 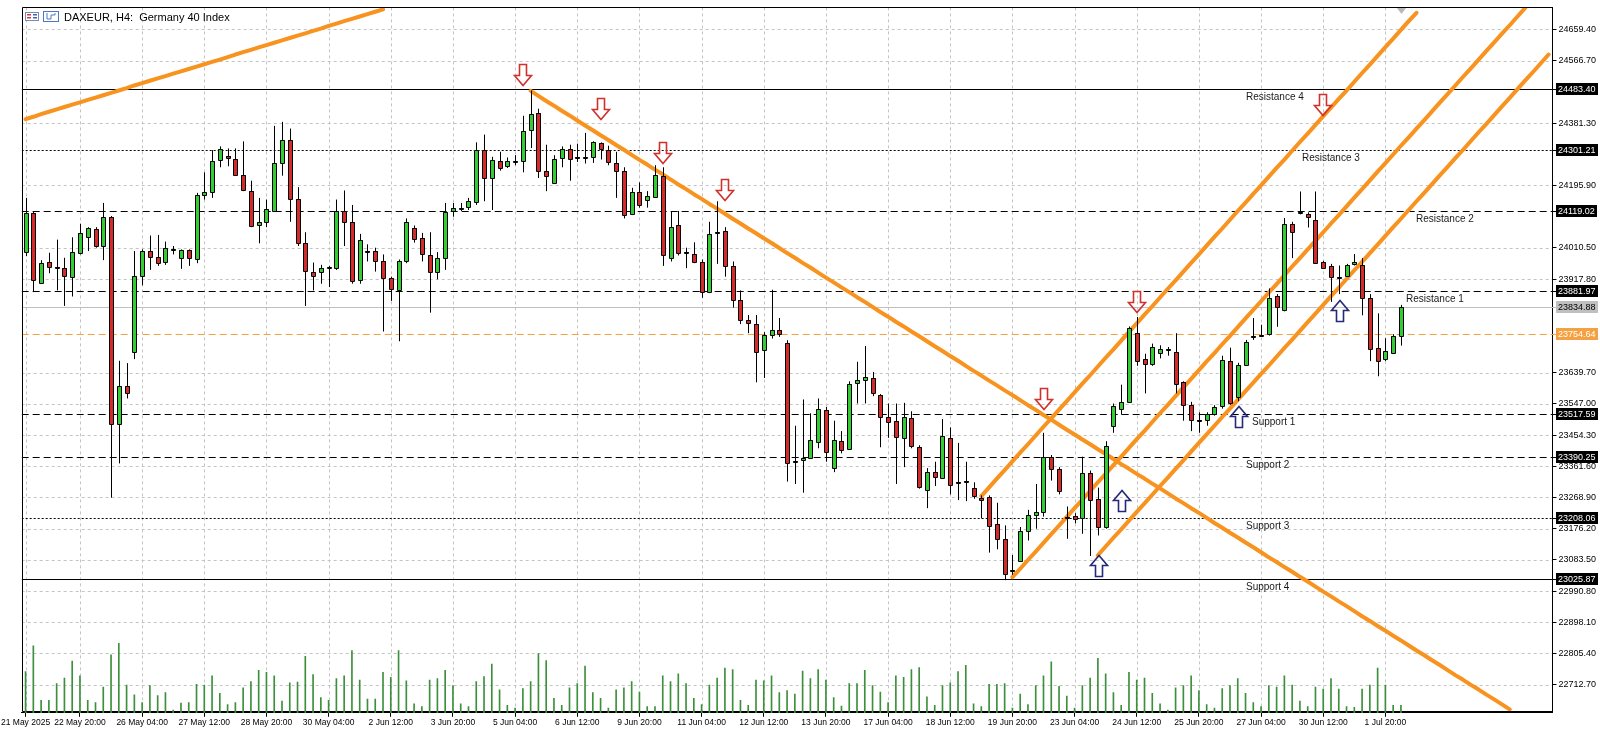 I want to click on y-tick-label: 24381.30, so click(x=1577, y=122).